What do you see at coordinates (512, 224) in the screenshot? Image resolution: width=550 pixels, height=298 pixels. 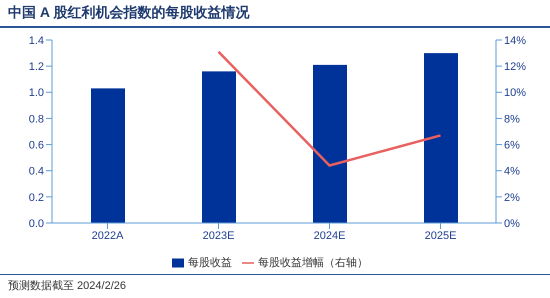 I see `y2-tick-label: 0%` at bounding box center [512, 224].